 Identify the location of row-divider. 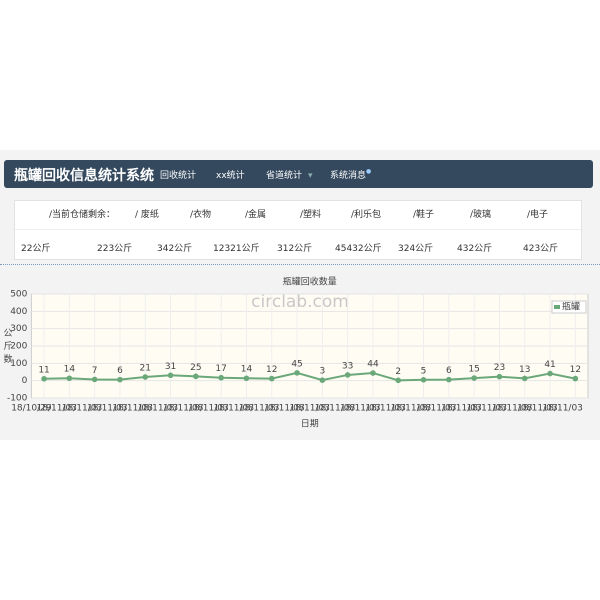
(298, 229).